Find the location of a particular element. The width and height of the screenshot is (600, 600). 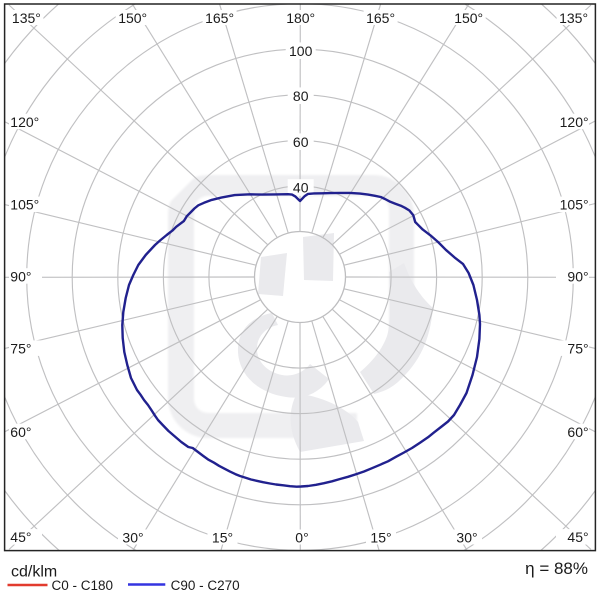

svg-text: 80 is located at coordinates (301, 96).